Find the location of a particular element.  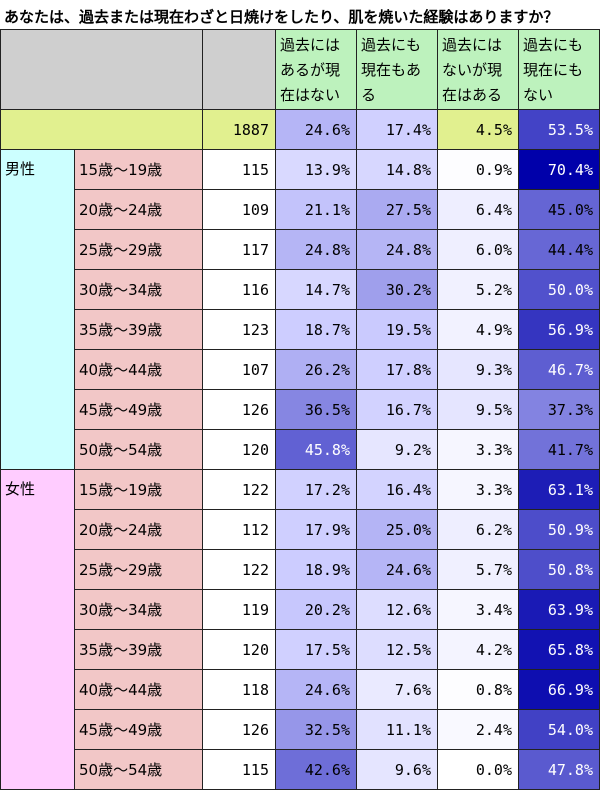

header-col-4: 過去にも現在にもない is located at coordinates (559, 69).